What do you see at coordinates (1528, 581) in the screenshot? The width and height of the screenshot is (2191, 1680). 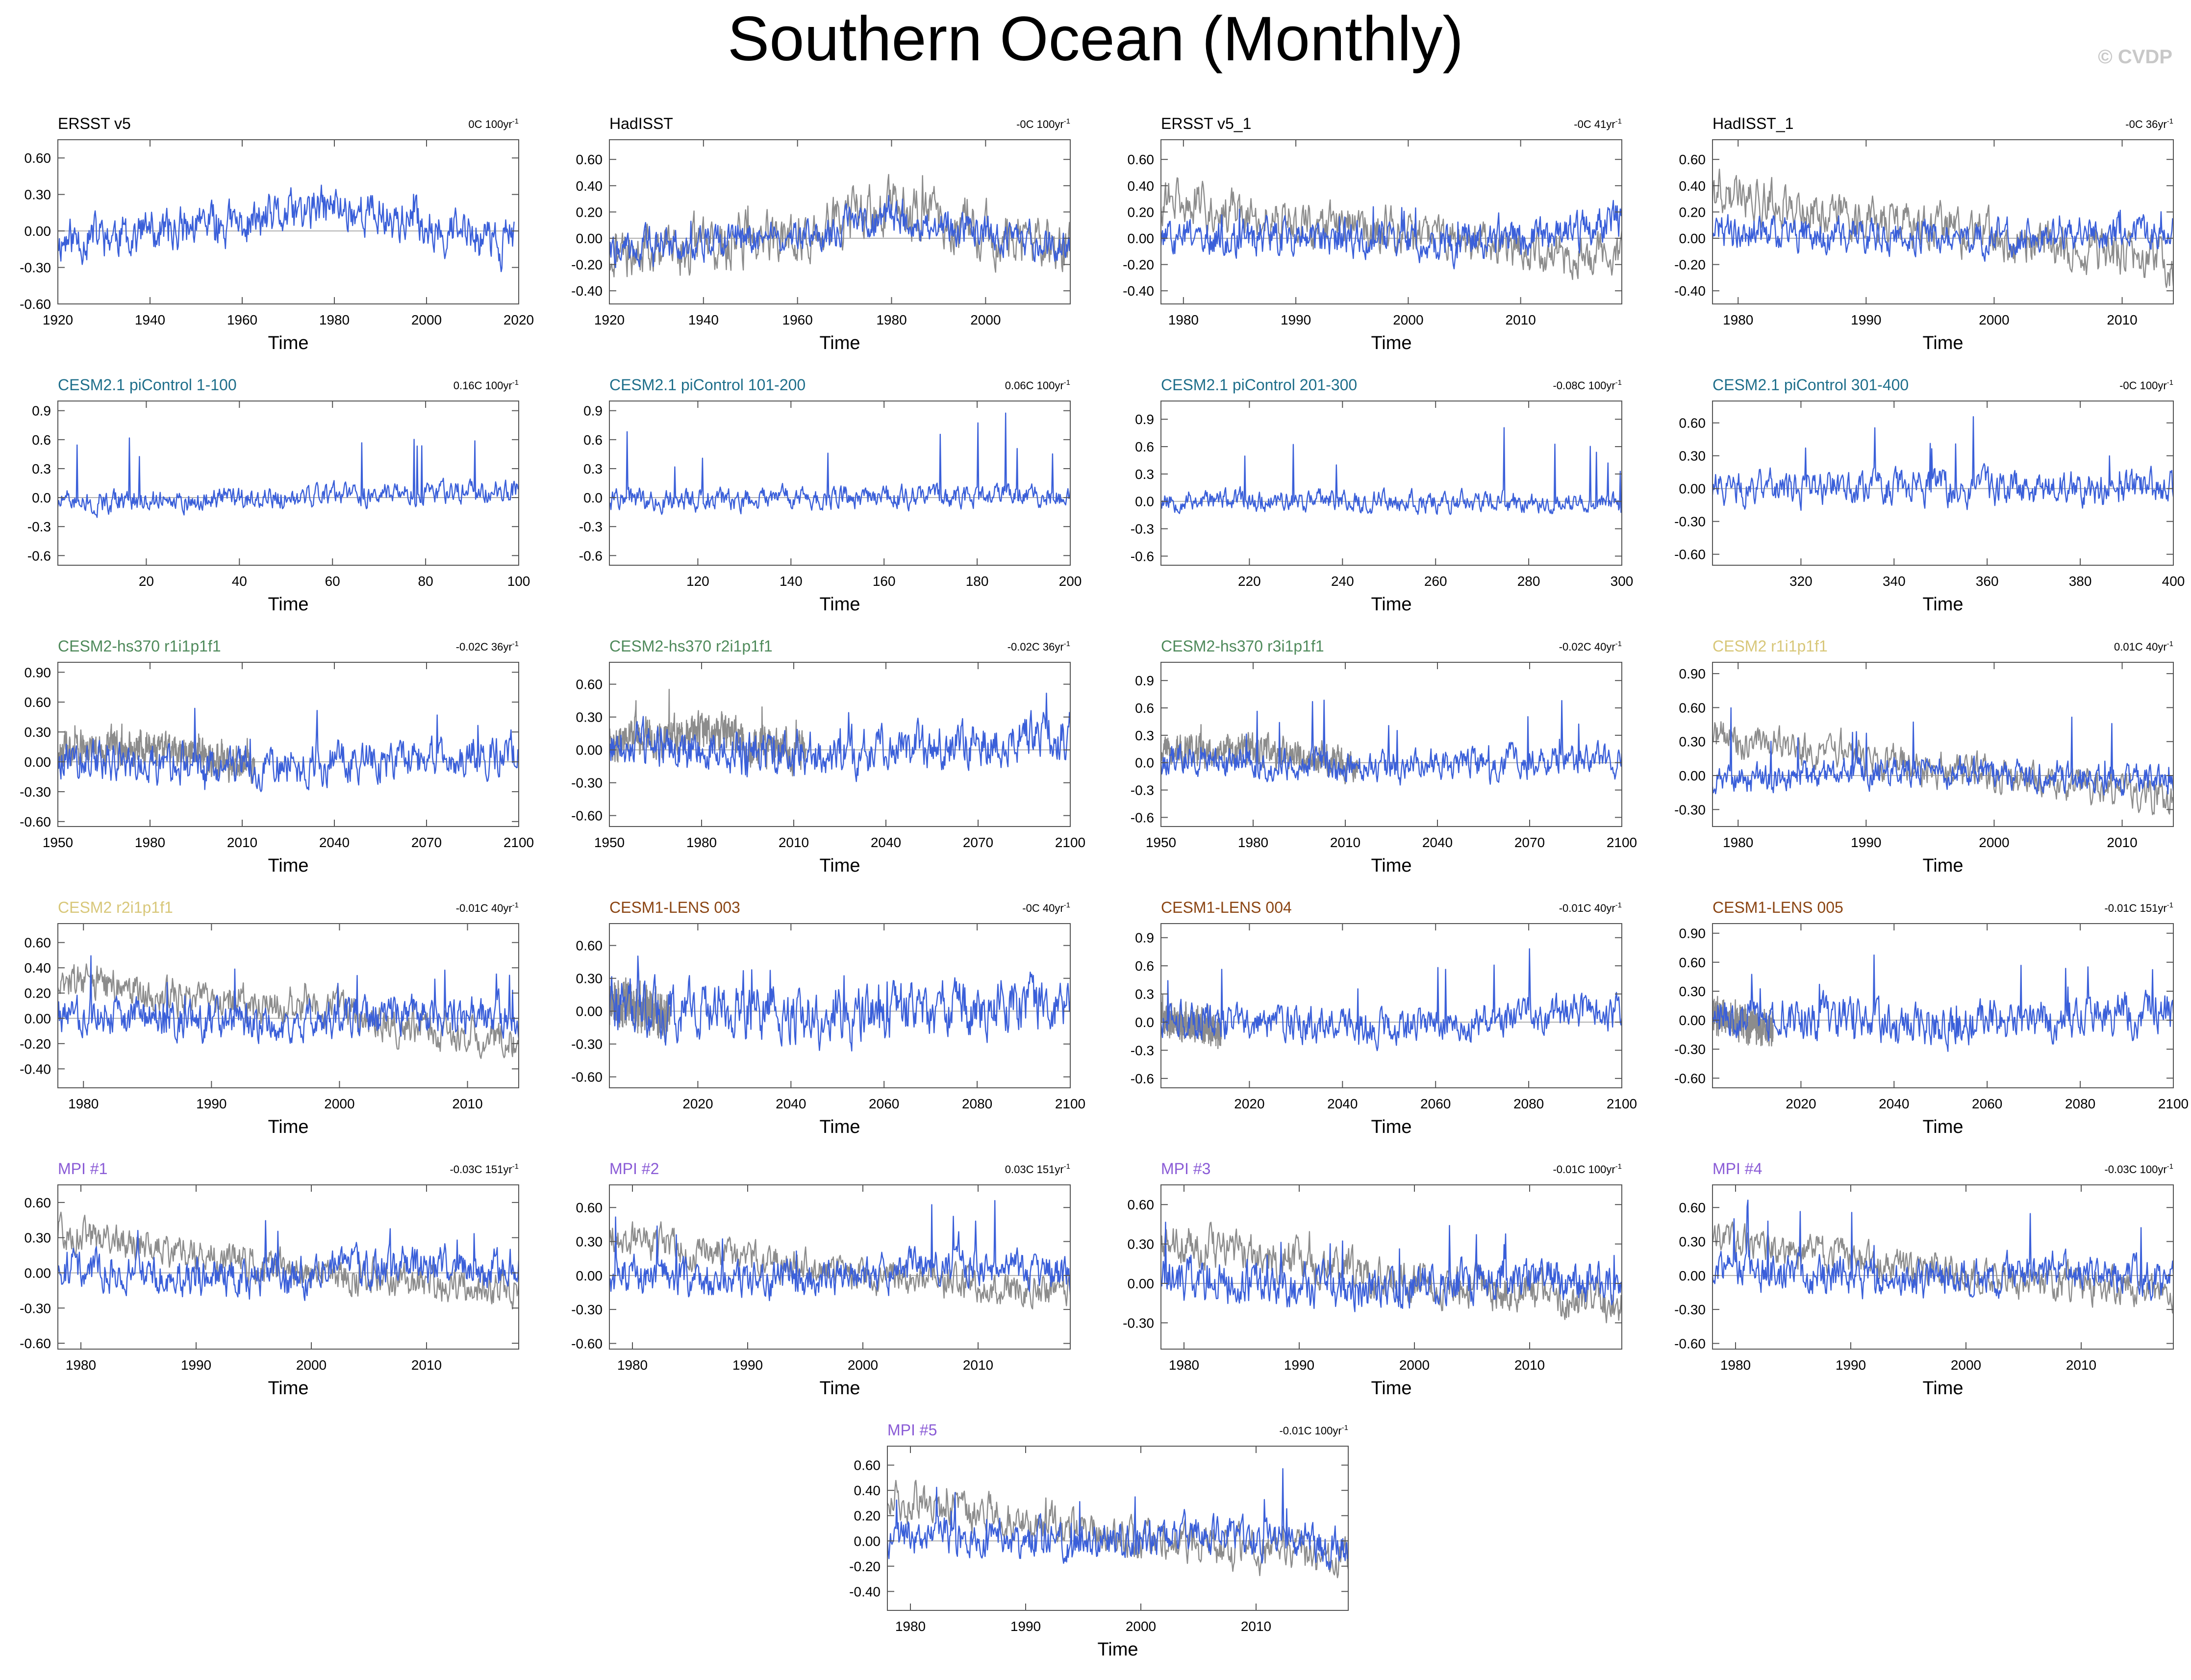 I see `x-tick-label: 280` at bounding box center [1528, 581].